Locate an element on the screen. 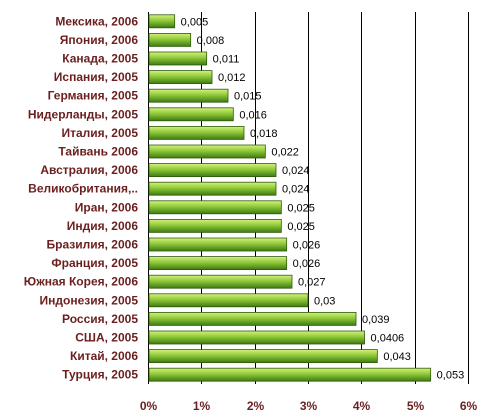 Image resolution: width=493 pixels, height=420 pixels. category-label: Южная Корея, 2006 is located at coordinates (81, 282).